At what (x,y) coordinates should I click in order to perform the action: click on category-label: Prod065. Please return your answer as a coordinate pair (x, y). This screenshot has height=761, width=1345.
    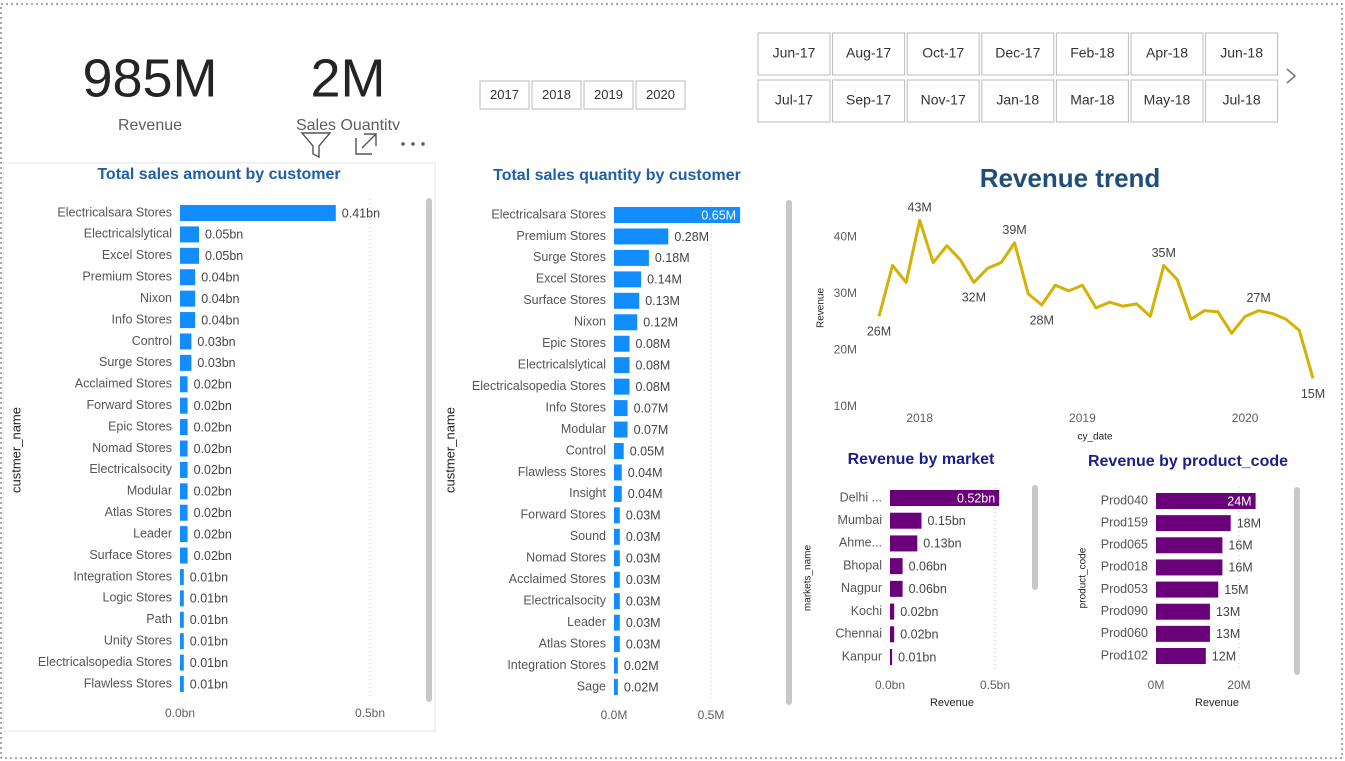
    Looking at the image, I should click on (1124, 545).